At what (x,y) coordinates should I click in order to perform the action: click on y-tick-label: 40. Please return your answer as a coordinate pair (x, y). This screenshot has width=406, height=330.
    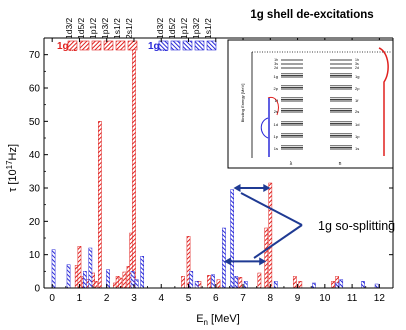
    Looking at the image, I should click on (35, 155).